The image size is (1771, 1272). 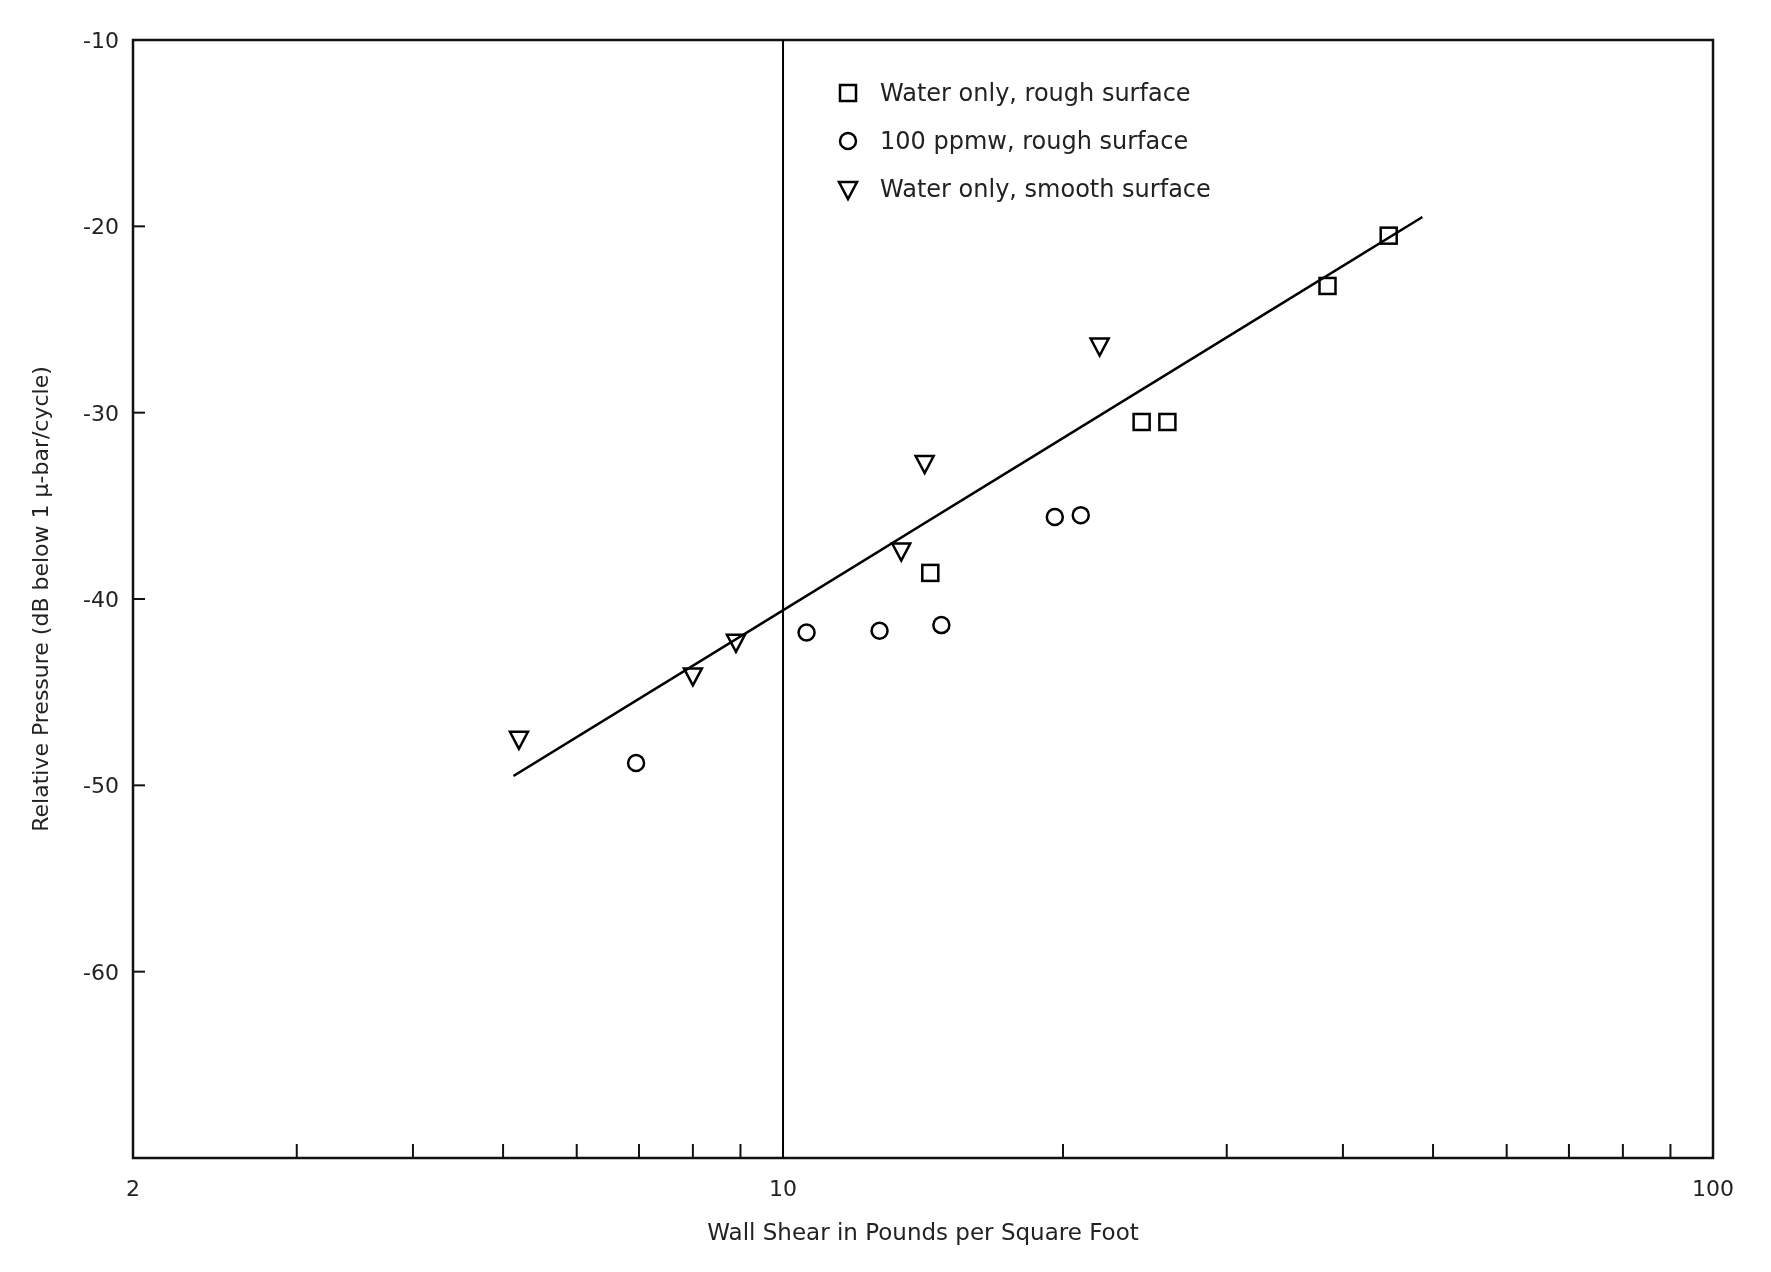 I want to click on y-axis-title: Relative Pressure (dB below 1 μ-bar/cycle), so click(x=40, y=599).